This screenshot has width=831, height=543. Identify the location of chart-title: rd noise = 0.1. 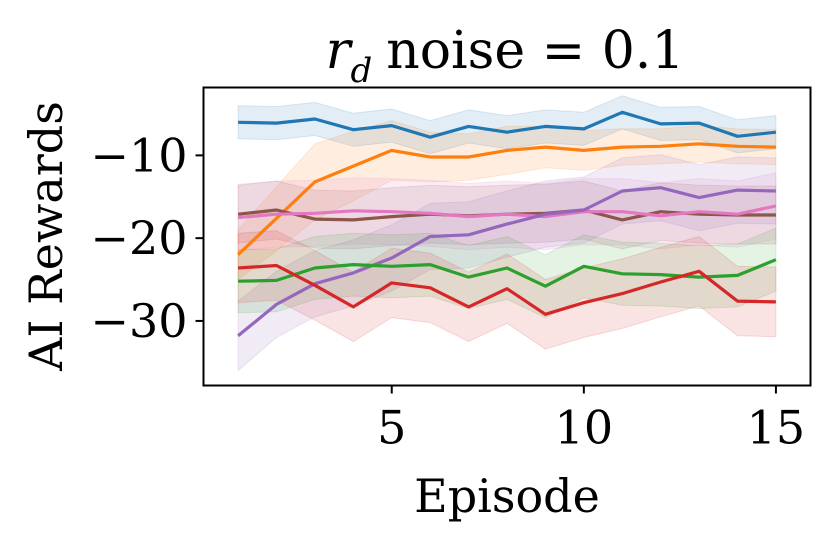
(505, 56).